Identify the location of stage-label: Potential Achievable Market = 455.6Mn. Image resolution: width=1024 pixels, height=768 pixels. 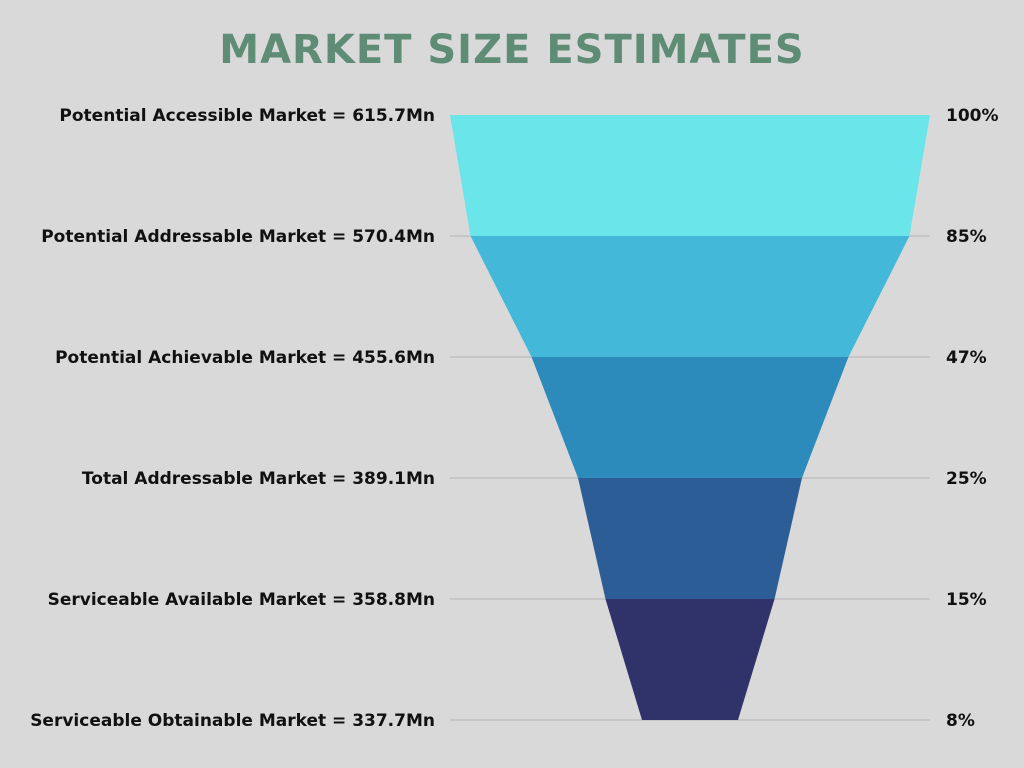
(245, 358).